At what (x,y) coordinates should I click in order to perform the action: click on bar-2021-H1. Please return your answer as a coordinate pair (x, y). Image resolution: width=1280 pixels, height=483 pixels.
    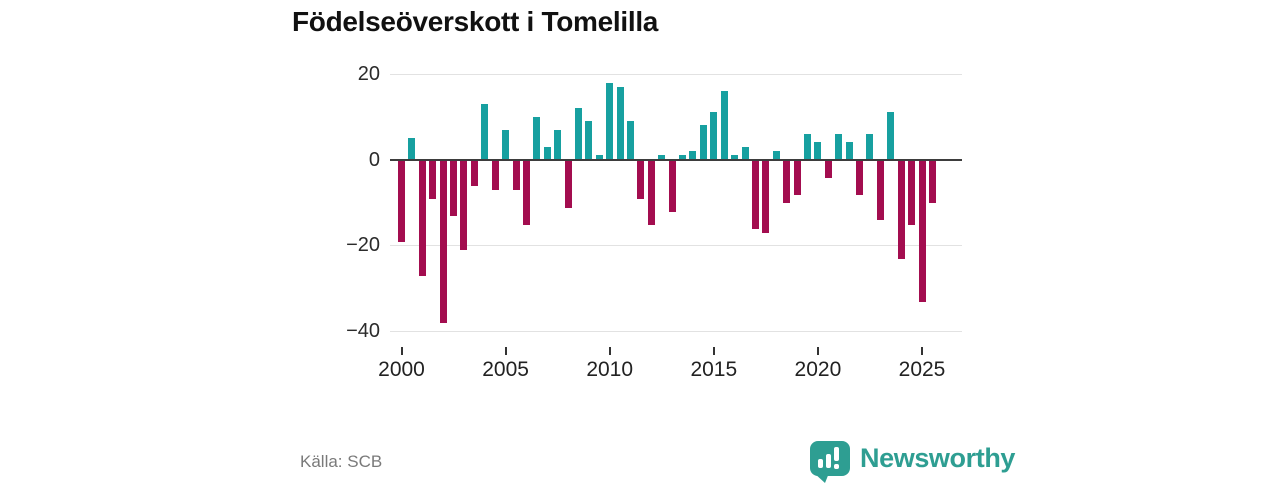
    Looking at the image, I should click on (839, 146).